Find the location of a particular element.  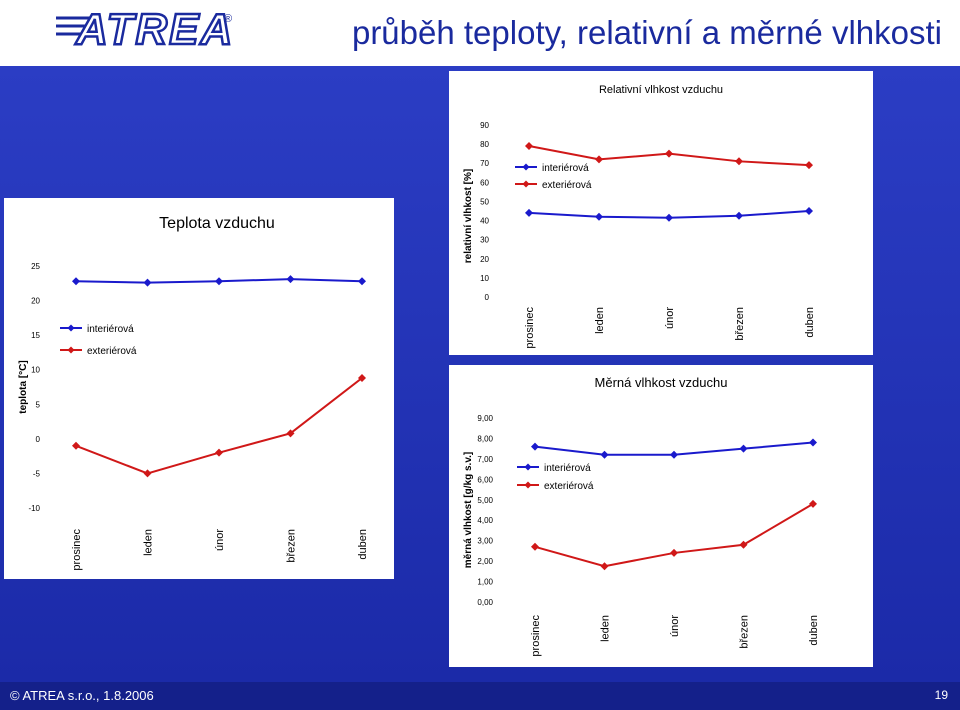

y-tick-label: 6,00 is located at coordinates (485, 479).